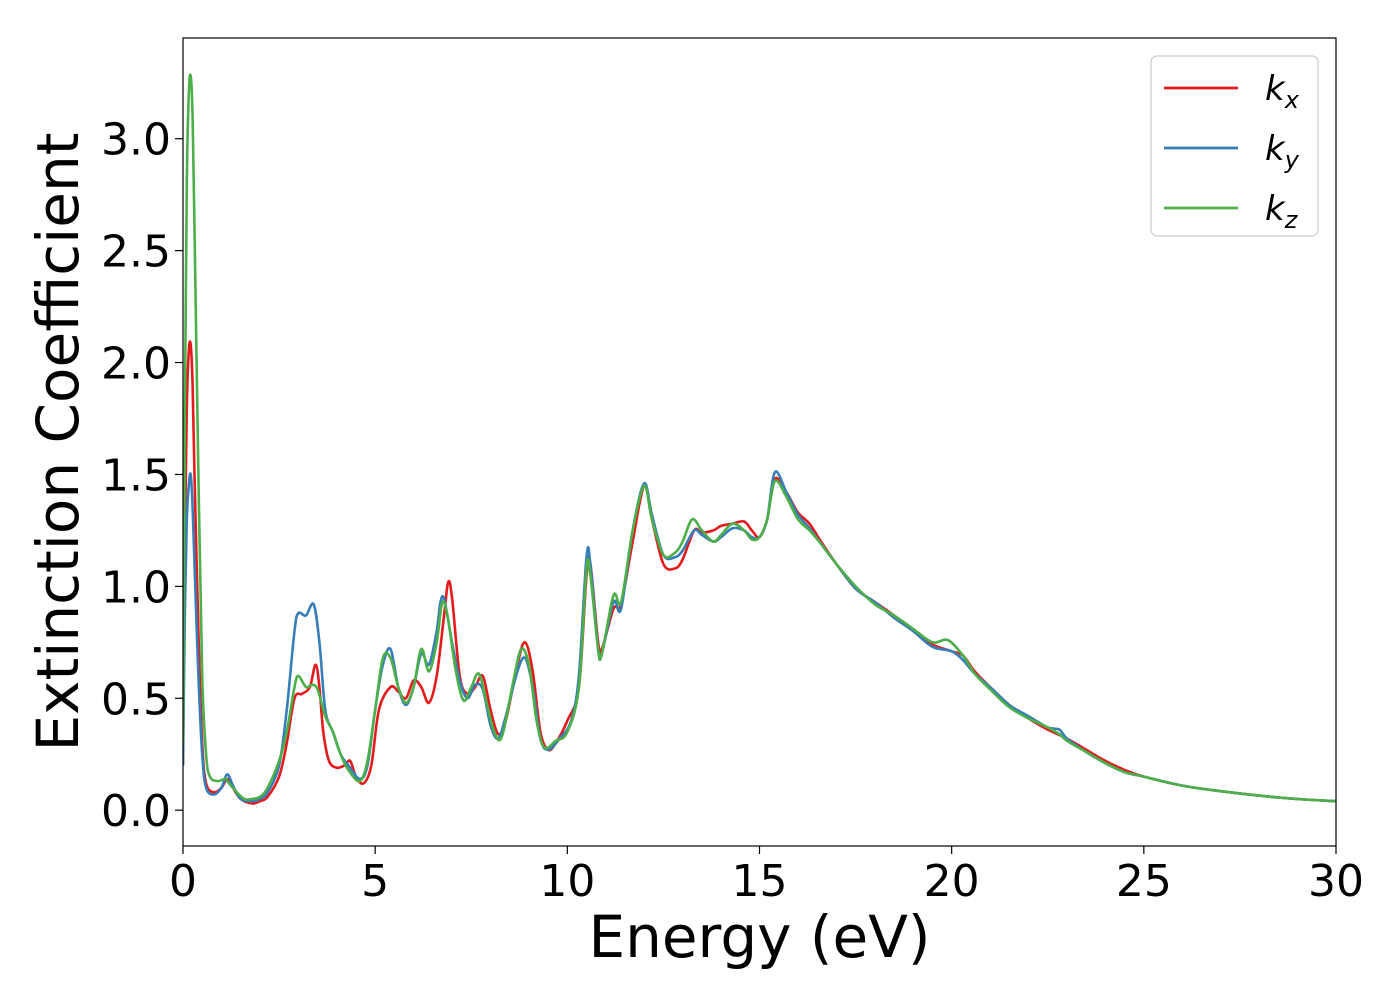 Image resolution: width=1400 pixels, height=1000 pixels. Describe the element at coordinates (567, 881) in the screenshot. I see `x-tick-label: 10` at that location.